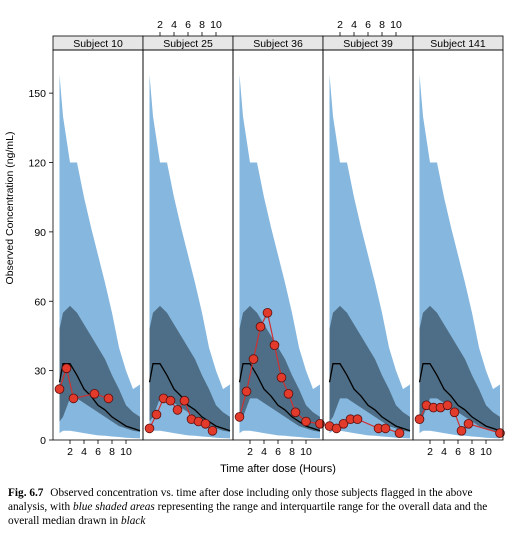 This screenshot has width=518, height=536. I want to click on panel-3: Subject 36, so click(278, 238).